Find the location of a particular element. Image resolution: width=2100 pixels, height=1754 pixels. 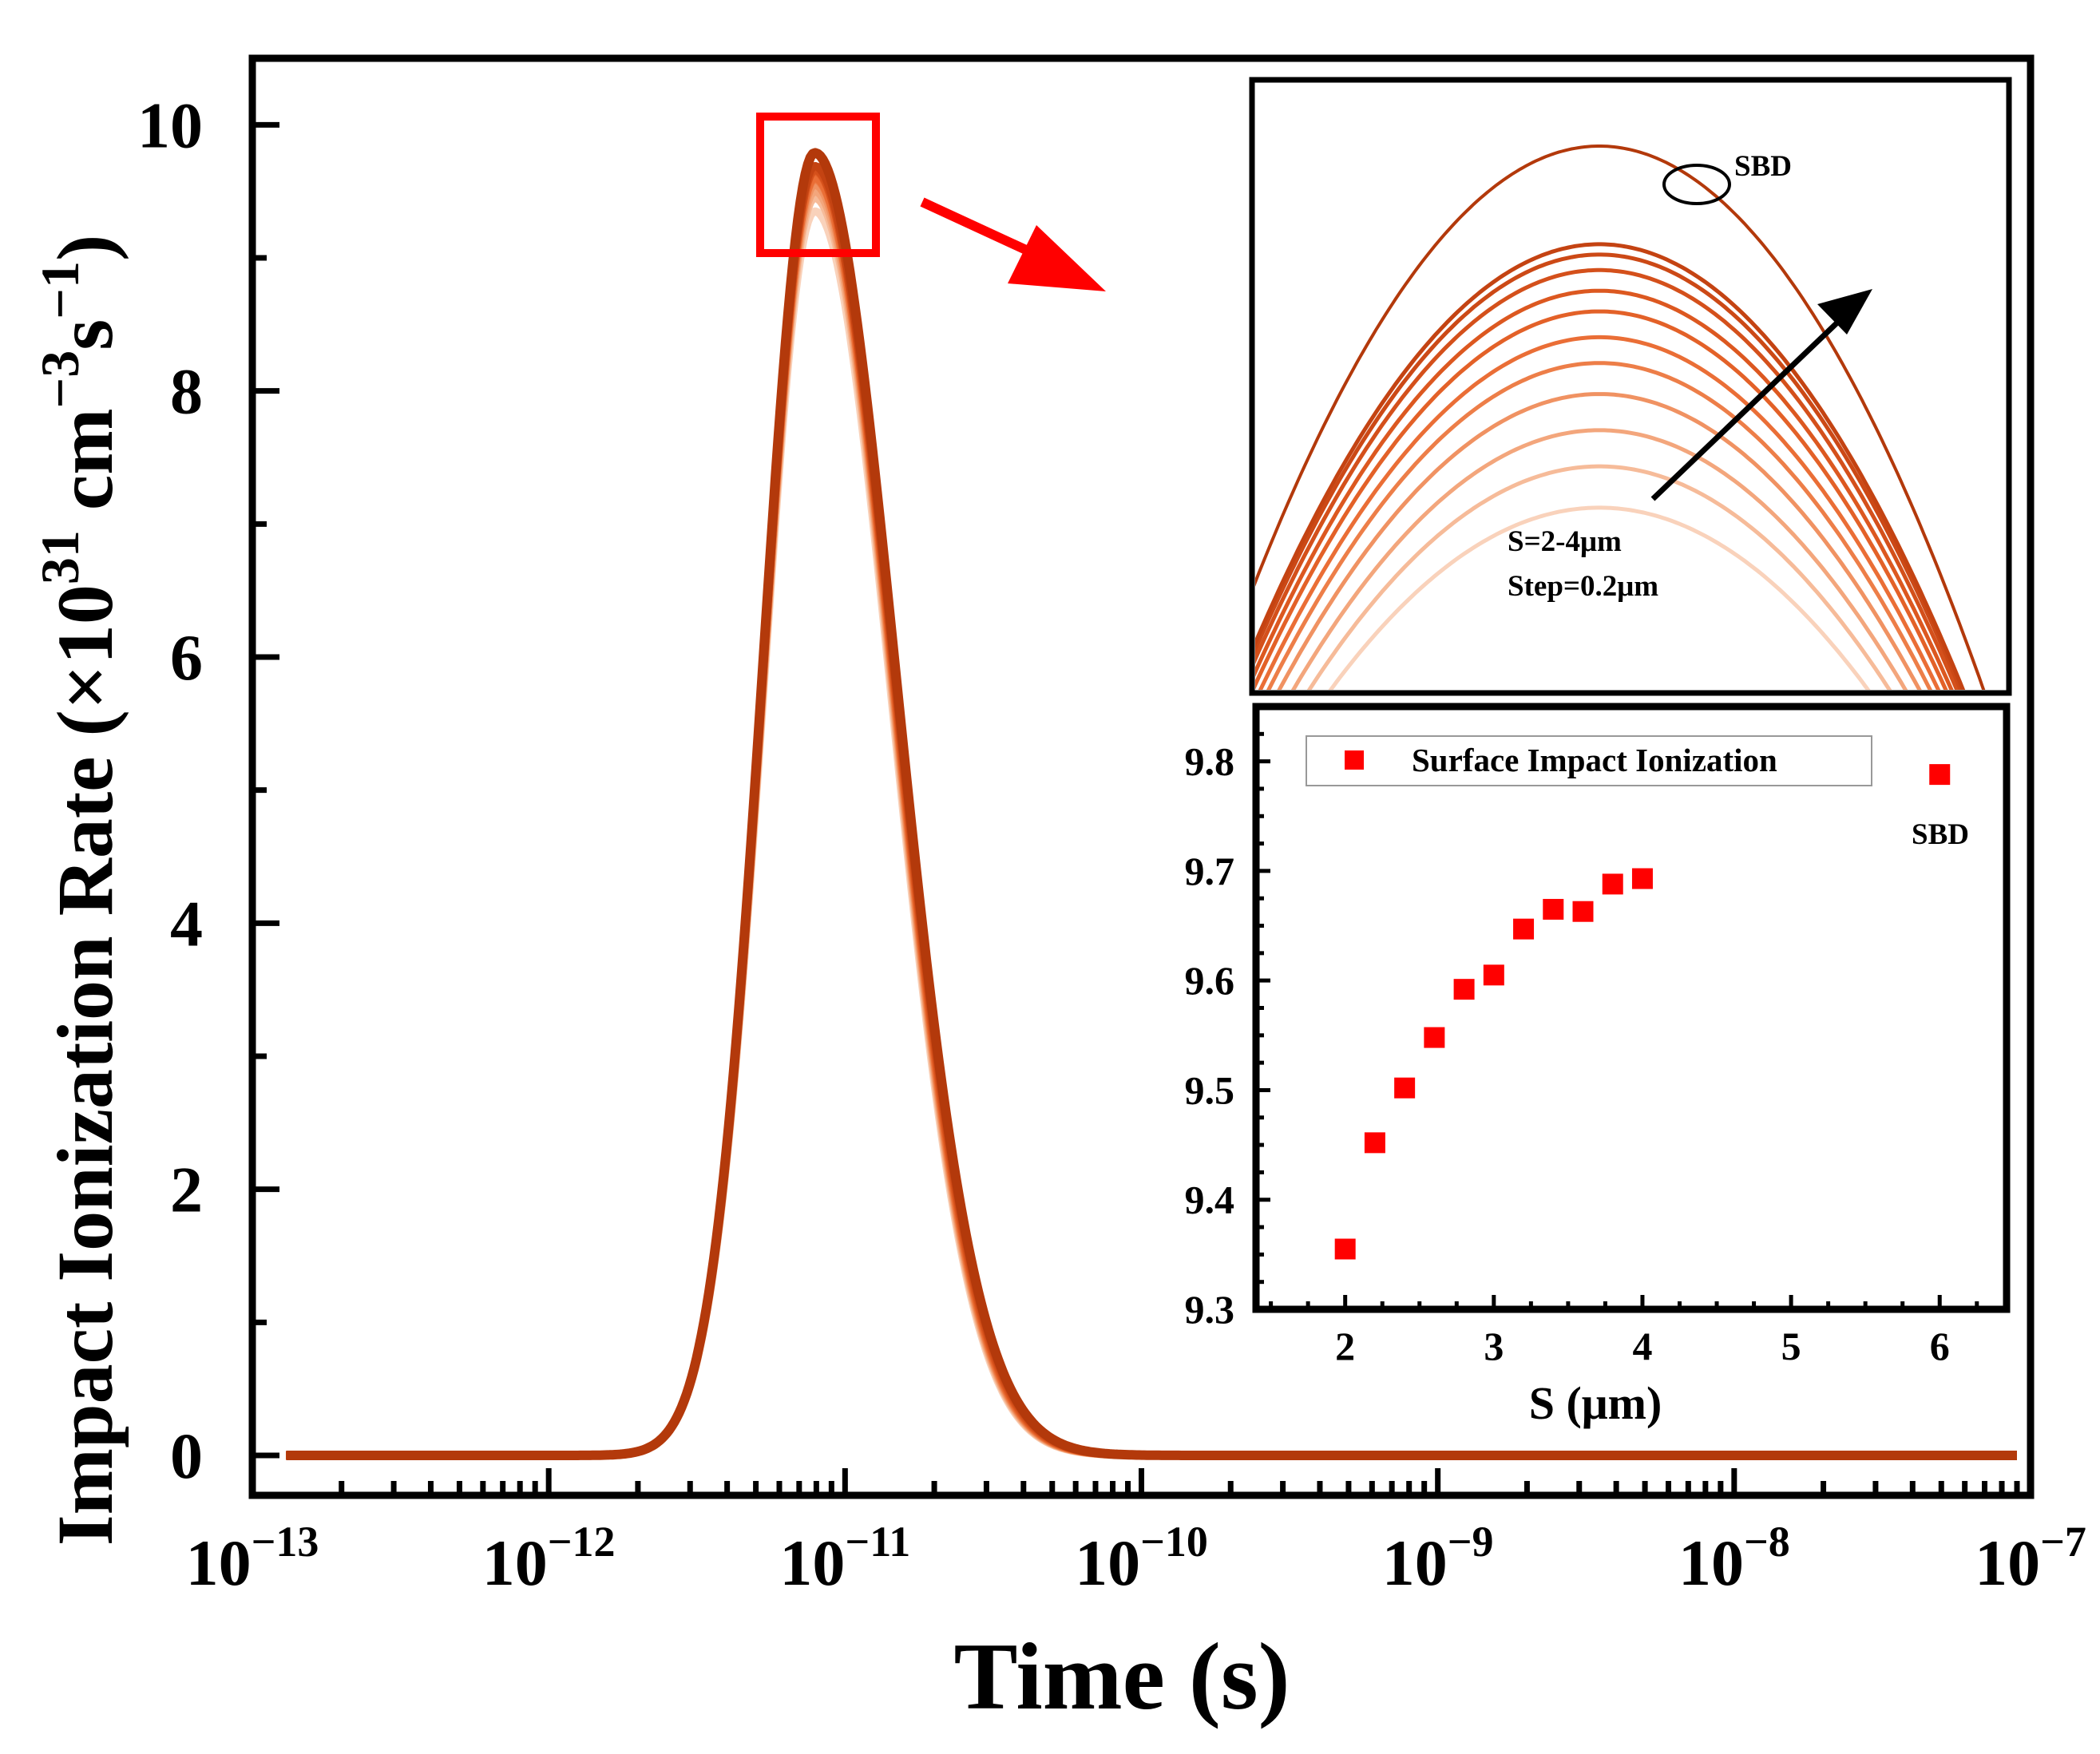

scatter-x-axis-title: S (μm) is located at coordinates (1595, 1403).